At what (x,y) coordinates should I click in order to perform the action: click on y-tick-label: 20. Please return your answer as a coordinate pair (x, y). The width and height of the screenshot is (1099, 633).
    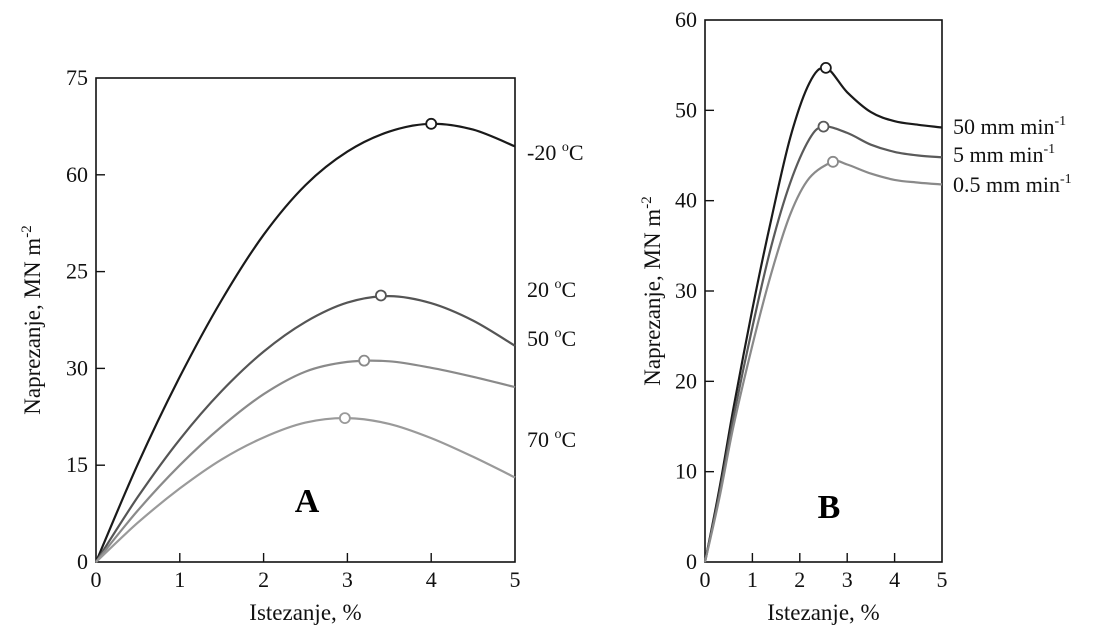
    Looking at the image, I should click on (686, 380).